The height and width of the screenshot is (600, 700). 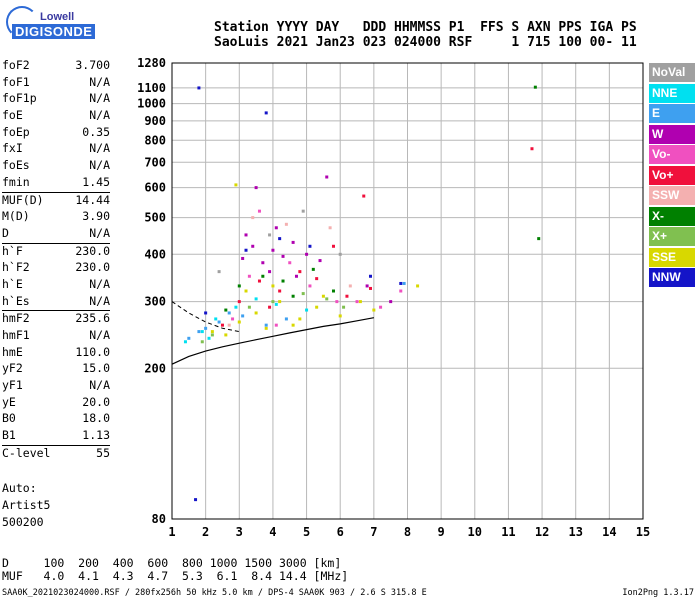 I want to click on legend-item: NoVal, so click(x=672, y=72).